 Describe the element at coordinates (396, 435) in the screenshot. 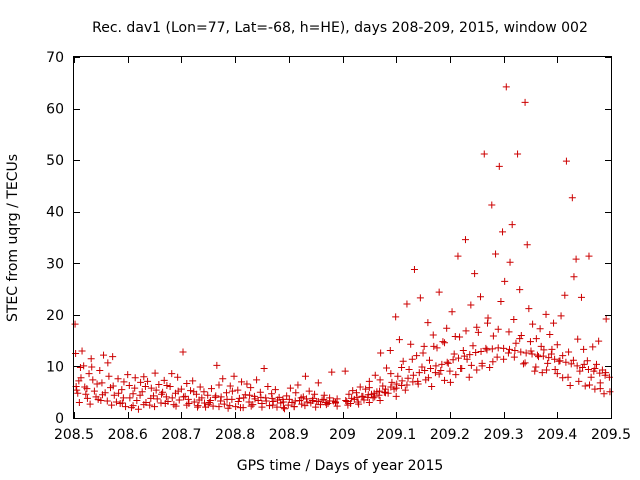

I see `x-tick-label: 209.1` at that location.